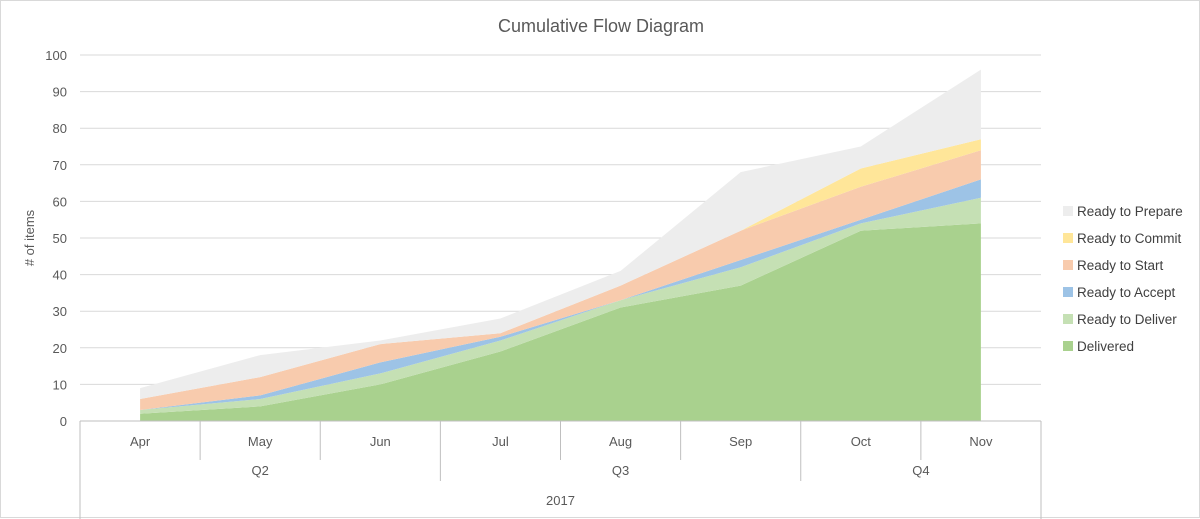  What do you see at coordinates (1130, 211) in the screenshot?
I see `legend-label: Ready to Prepare` at bounding box center [1130, 211].